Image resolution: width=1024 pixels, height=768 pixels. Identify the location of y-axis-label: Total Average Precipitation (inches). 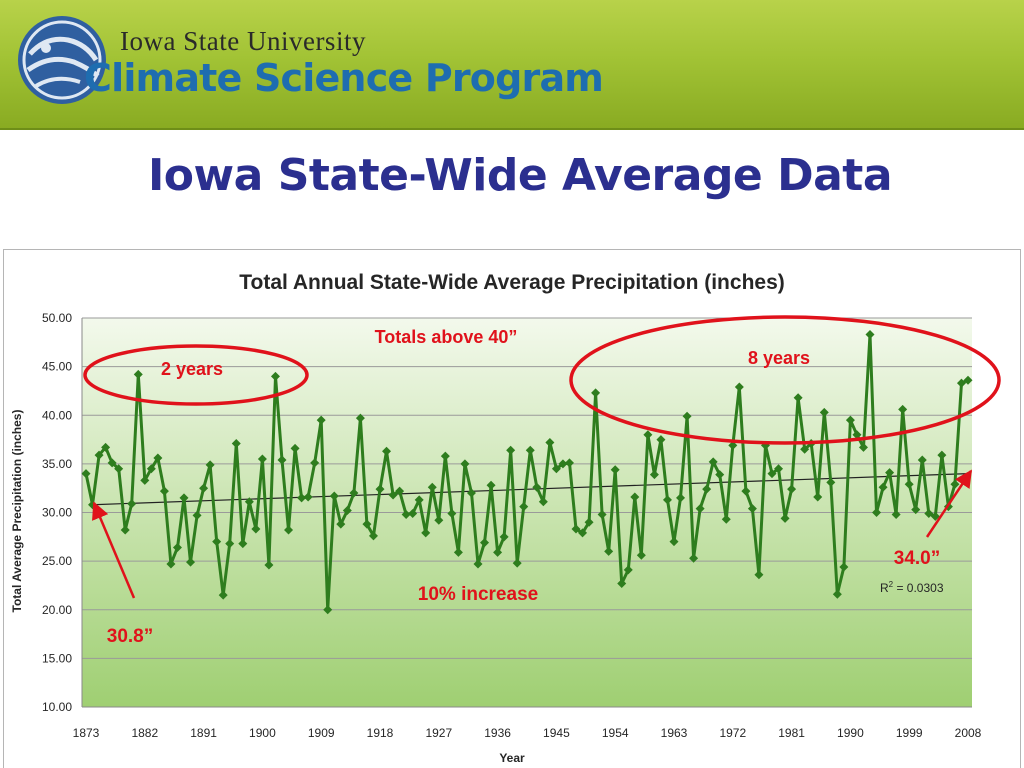
(17, 511).